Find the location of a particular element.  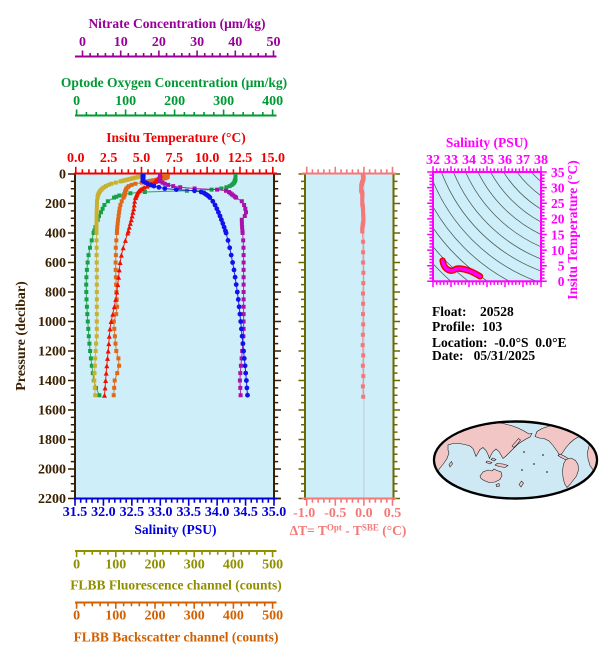

svg-text: 1800 is located at coordinates (52, 440).